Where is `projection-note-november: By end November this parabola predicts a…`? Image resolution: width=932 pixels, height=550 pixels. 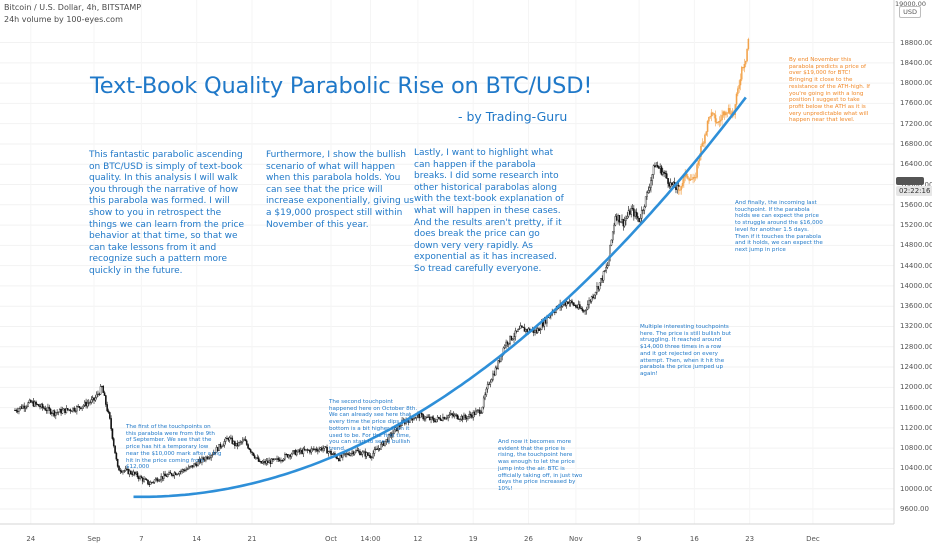
projection-note-november: By end November this parabola predicts a… is located at coordinates (829, 90).